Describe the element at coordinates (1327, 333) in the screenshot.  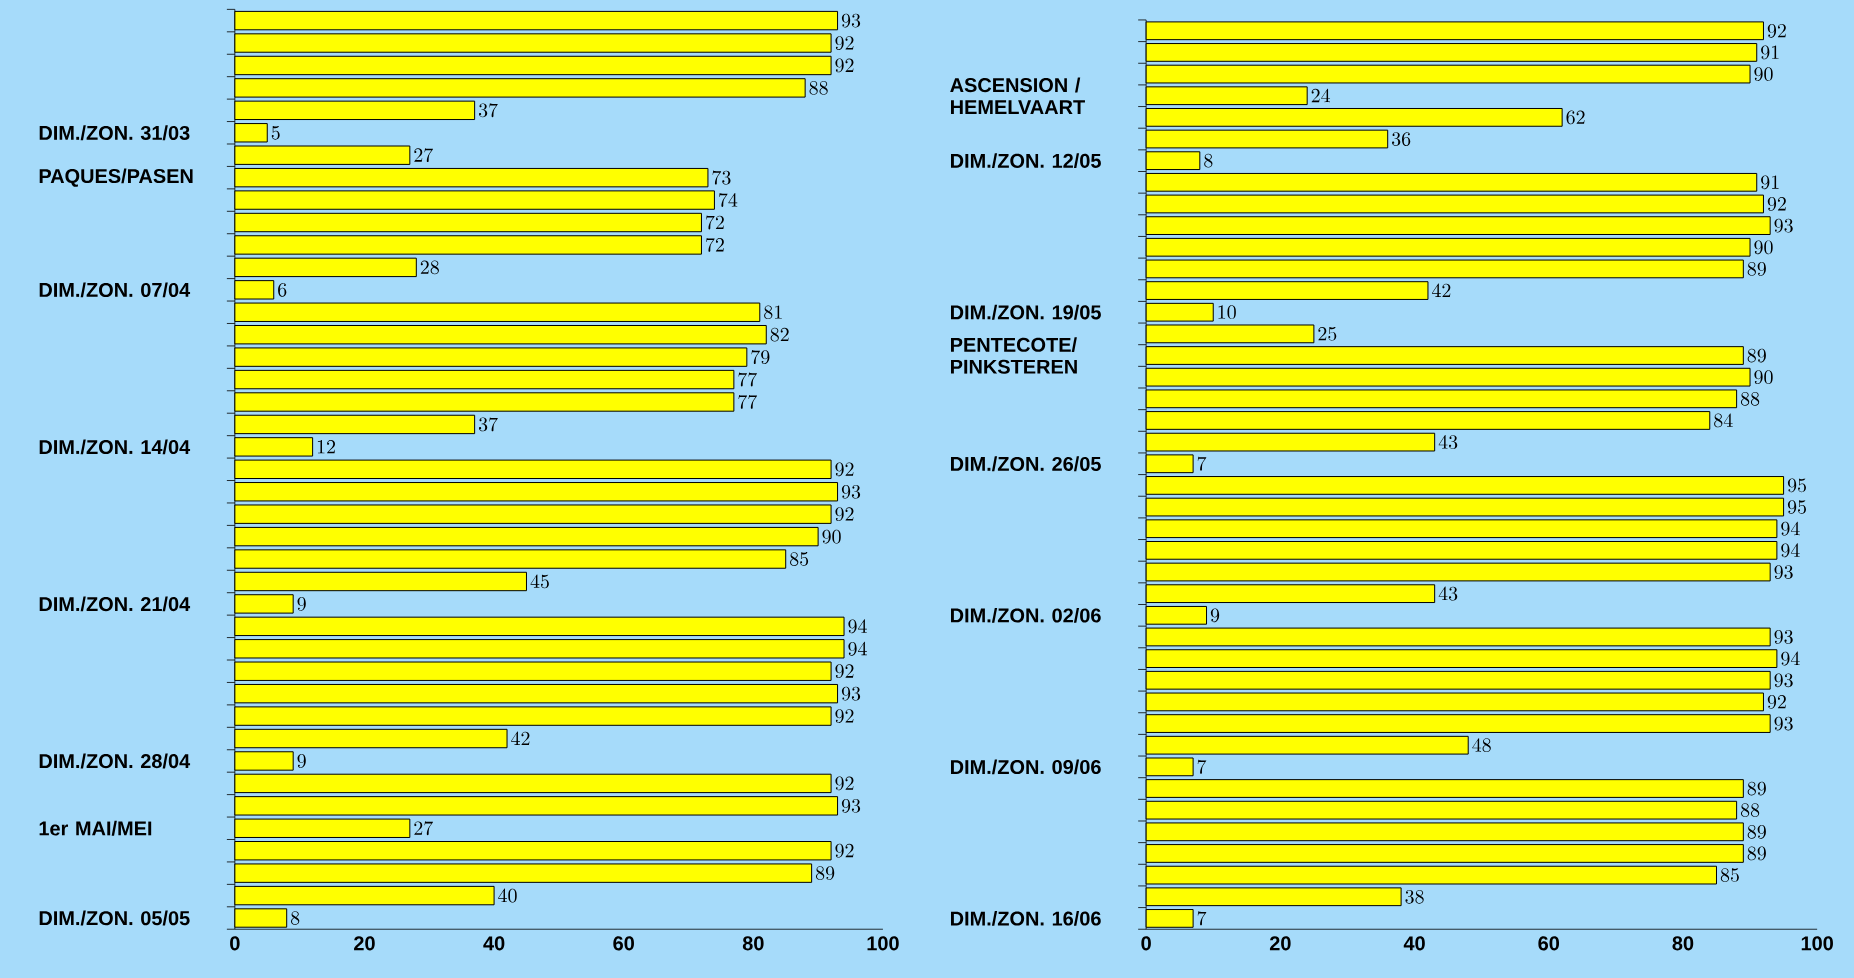
I see `data-label: 25` at that location.